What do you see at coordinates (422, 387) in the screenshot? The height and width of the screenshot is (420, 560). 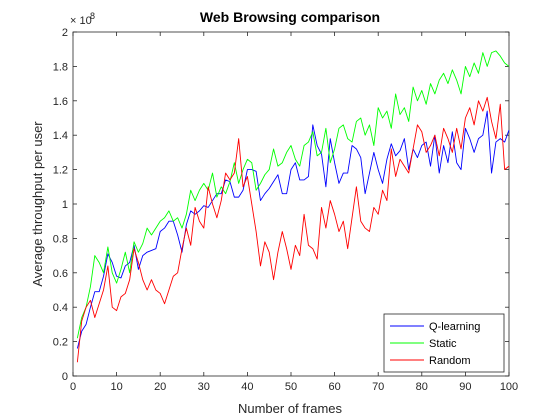 I see `x-tick-label: 80` at bounding box center [422, 387].